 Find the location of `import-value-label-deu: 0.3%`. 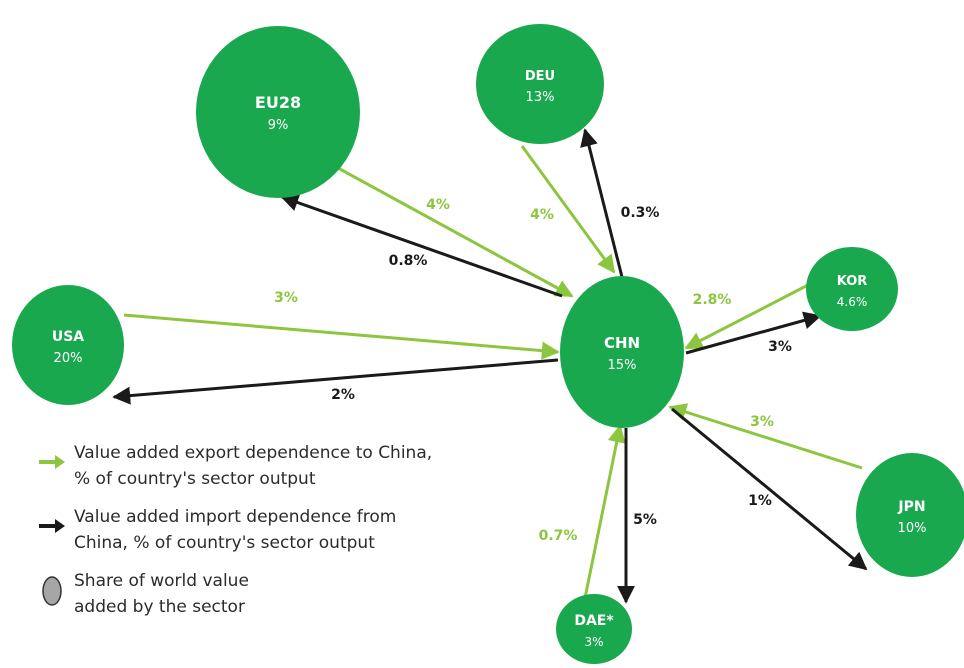

import-value-label-deu: 0.3% is located at coordinates (640, 213).